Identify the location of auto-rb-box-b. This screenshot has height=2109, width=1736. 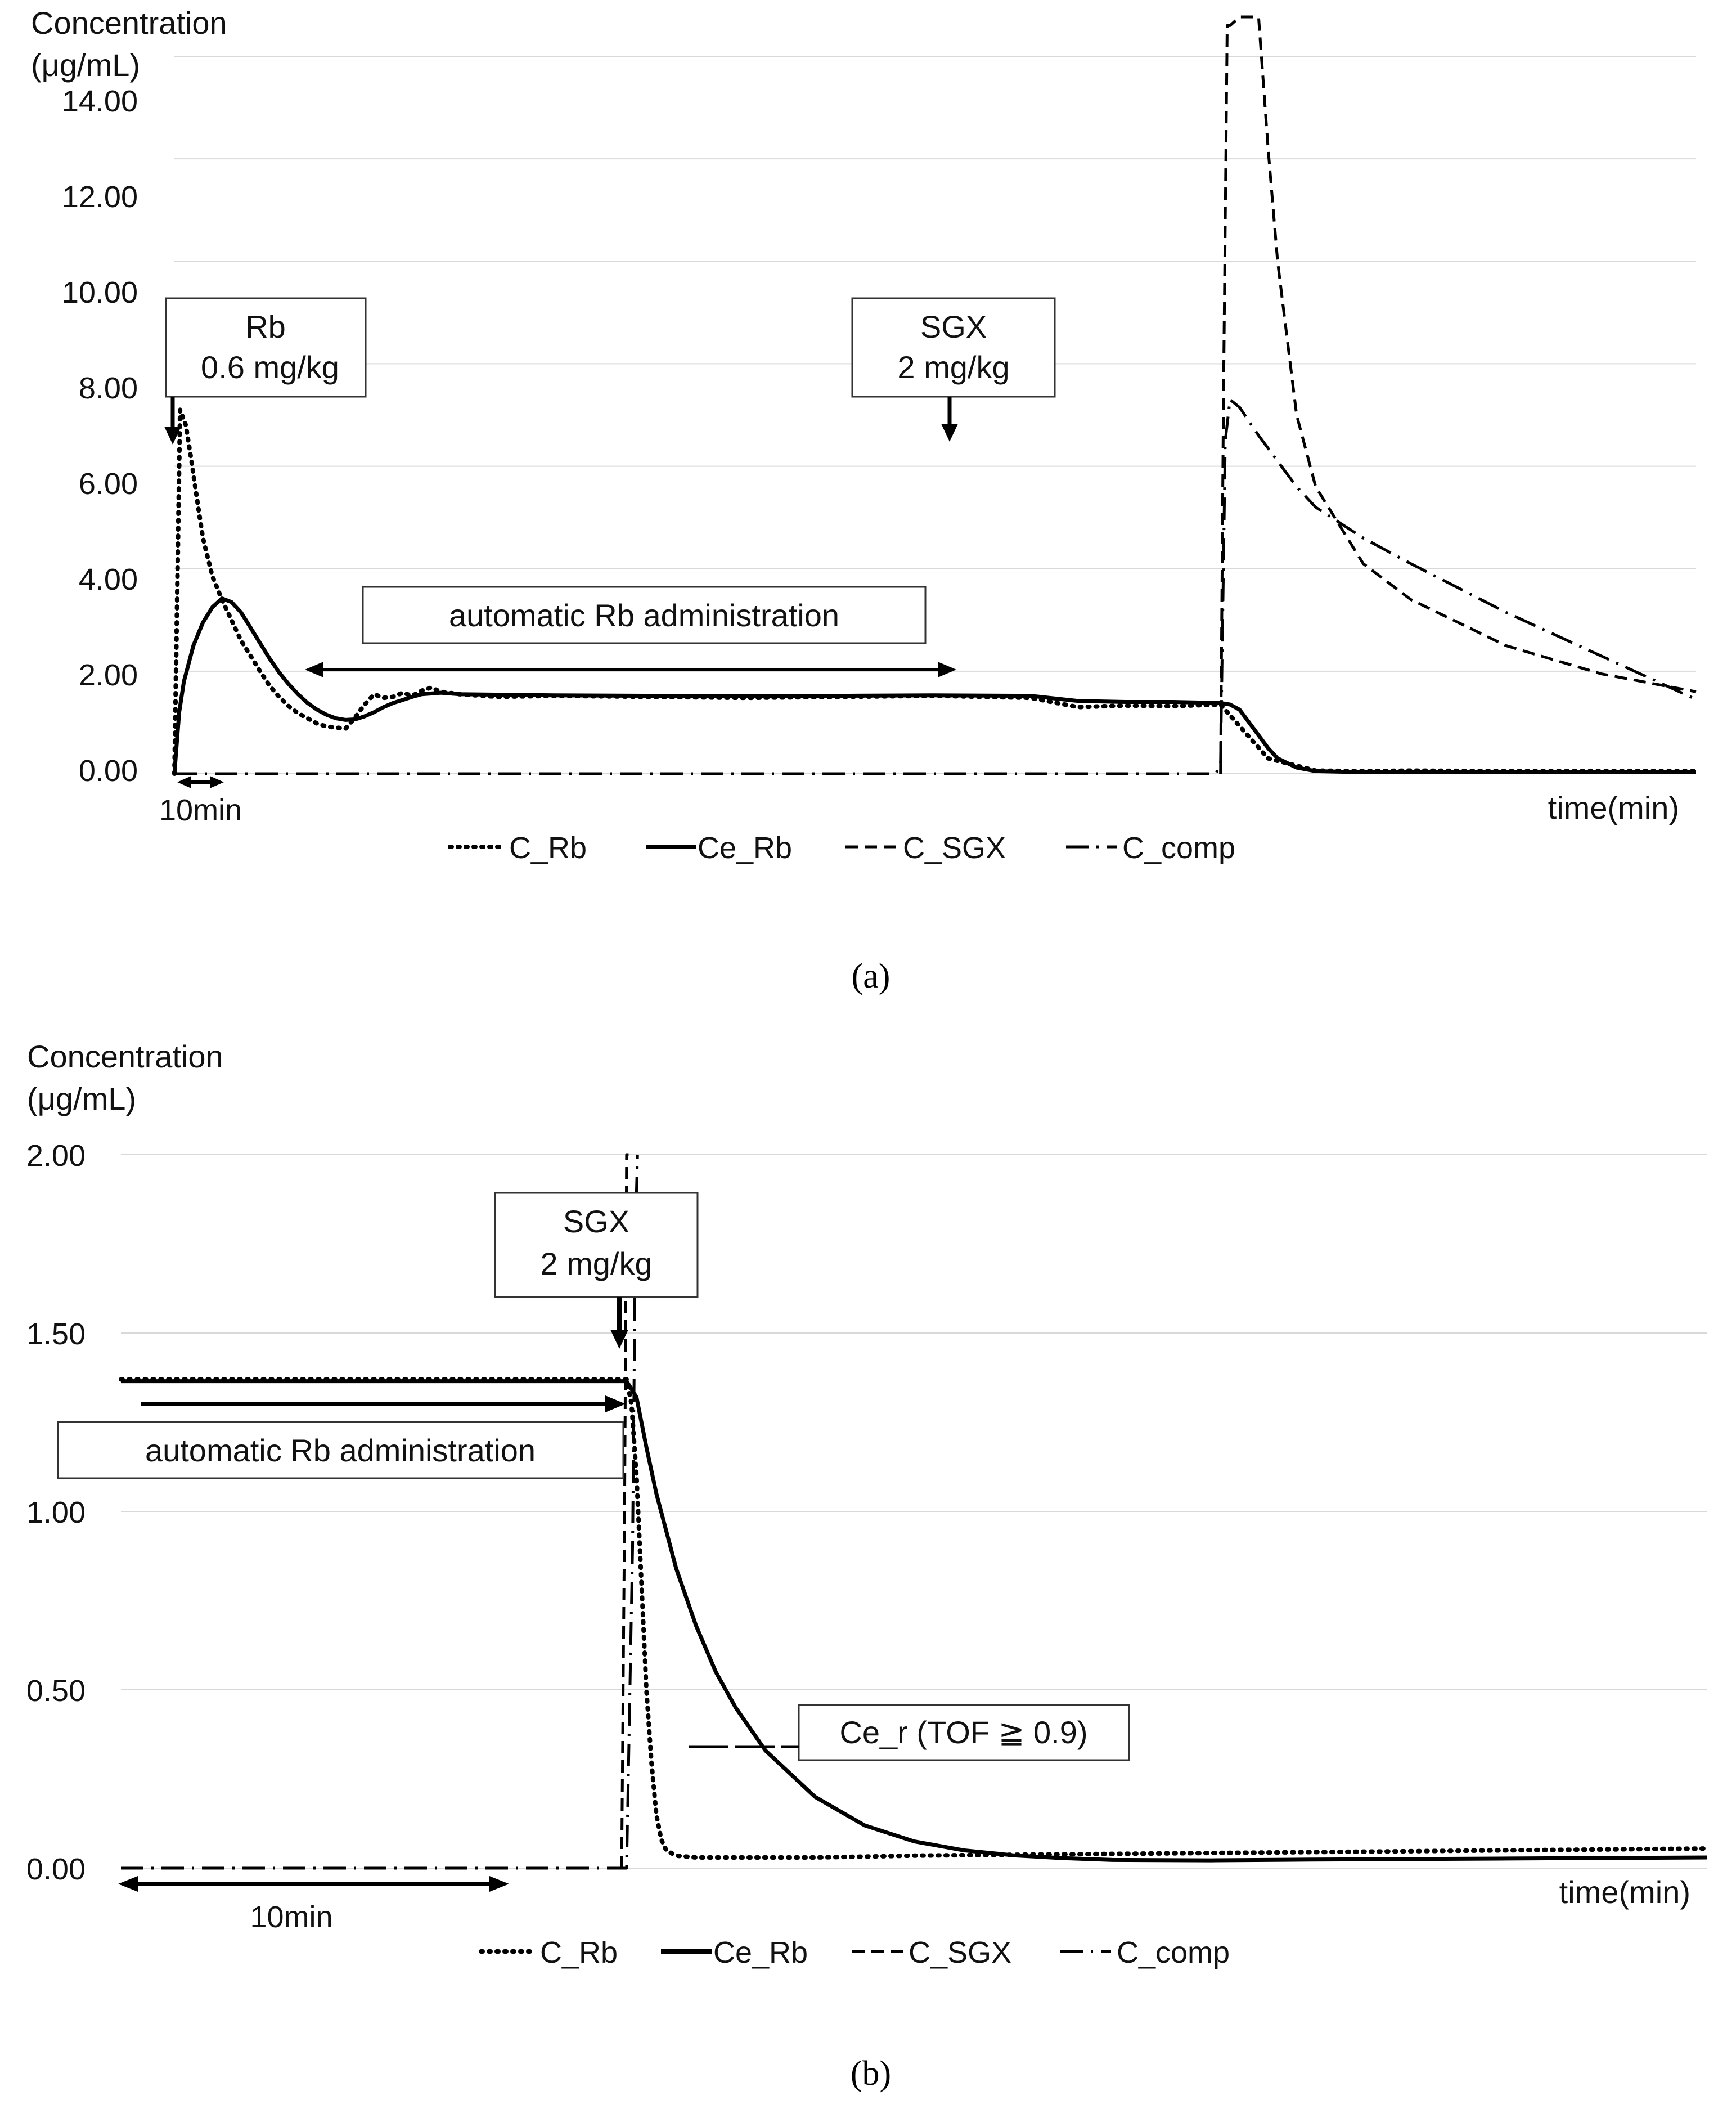
(341, 1450).